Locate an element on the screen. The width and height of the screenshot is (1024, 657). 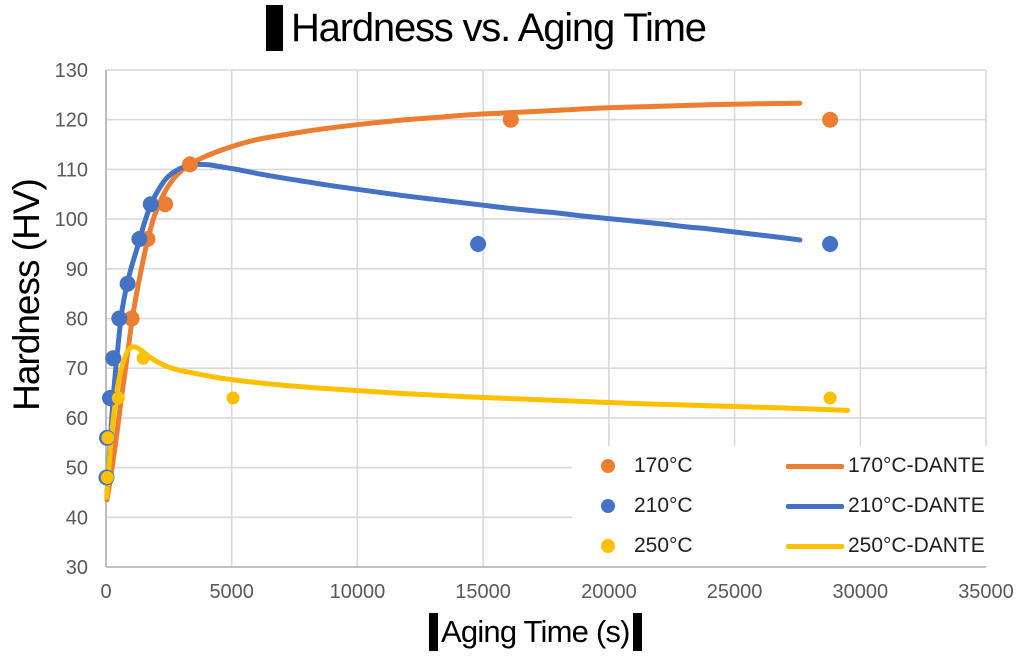
x-tick-label: 0 is located at coordinates (105, 592).